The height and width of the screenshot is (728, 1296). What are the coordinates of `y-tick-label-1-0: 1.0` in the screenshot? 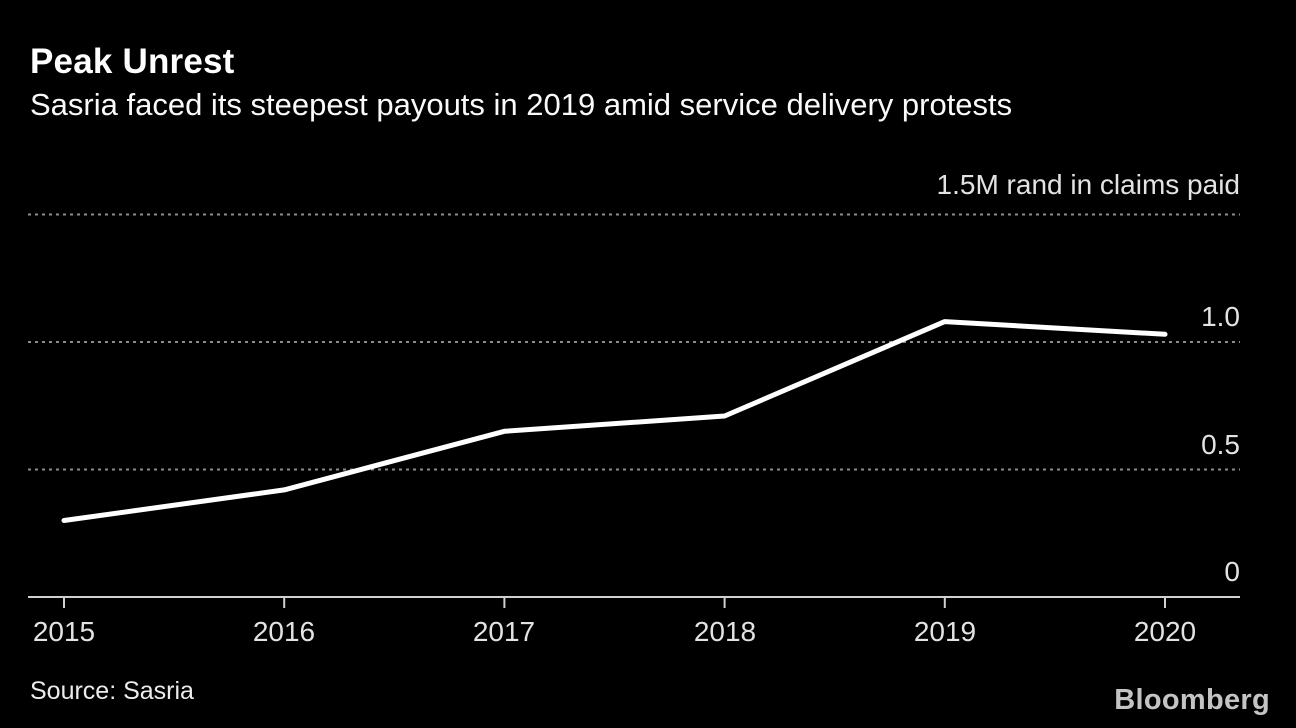 It's located at (1220, 316).